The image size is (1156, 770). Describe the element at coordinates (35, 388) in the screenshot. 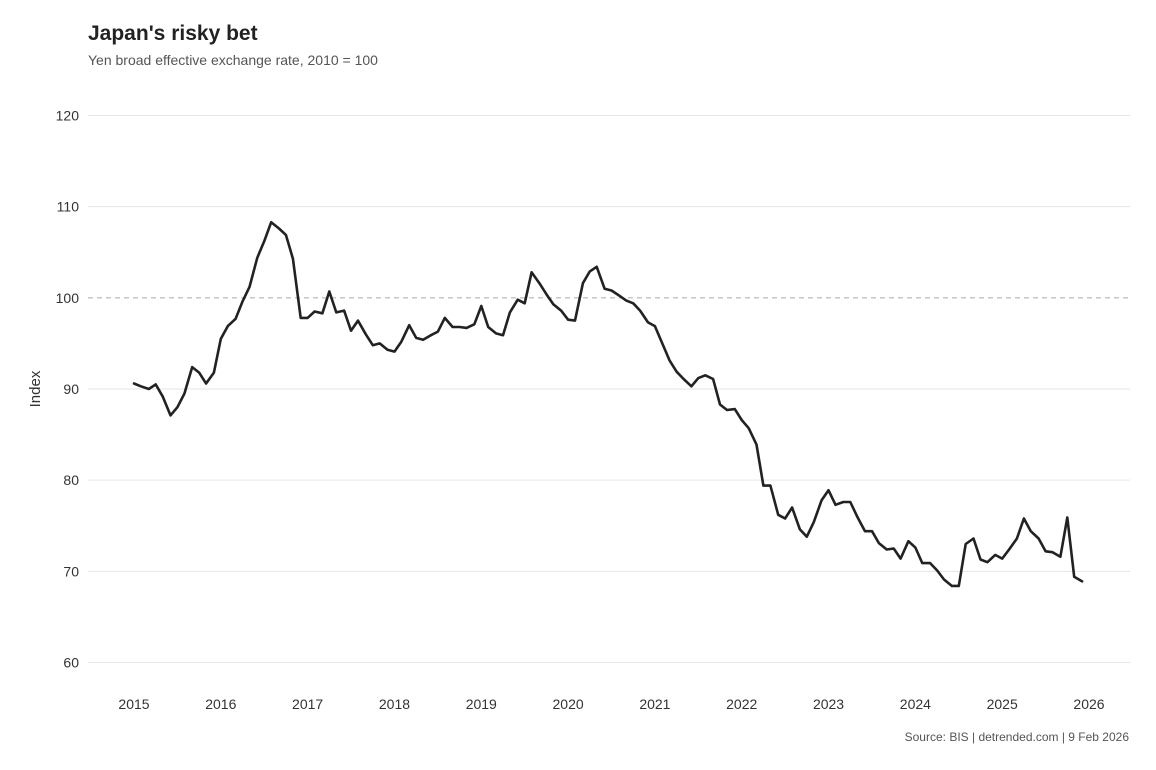

I see `y-axis-label: Index` at that location.